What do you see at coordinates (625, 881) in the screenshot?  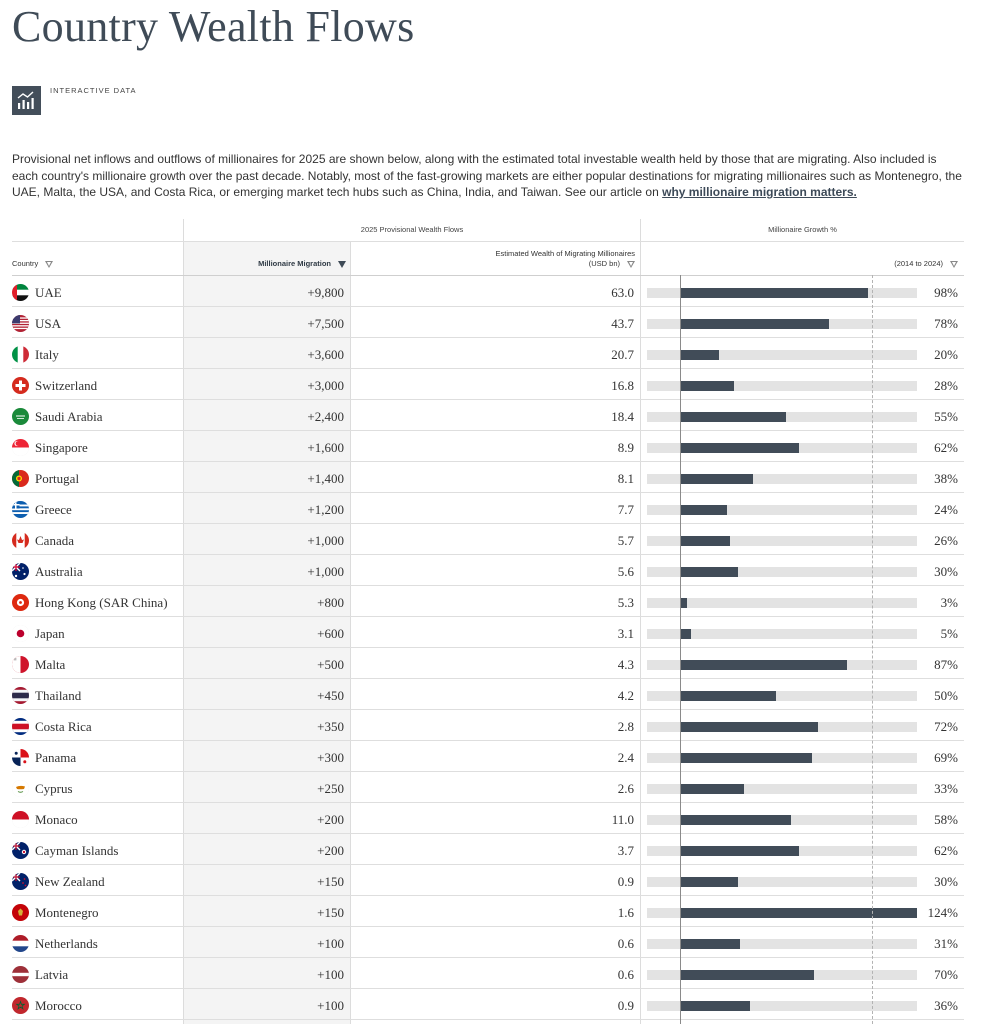 I see `estimated-wealth-value: 0.9` at bounding box center [625, 881].